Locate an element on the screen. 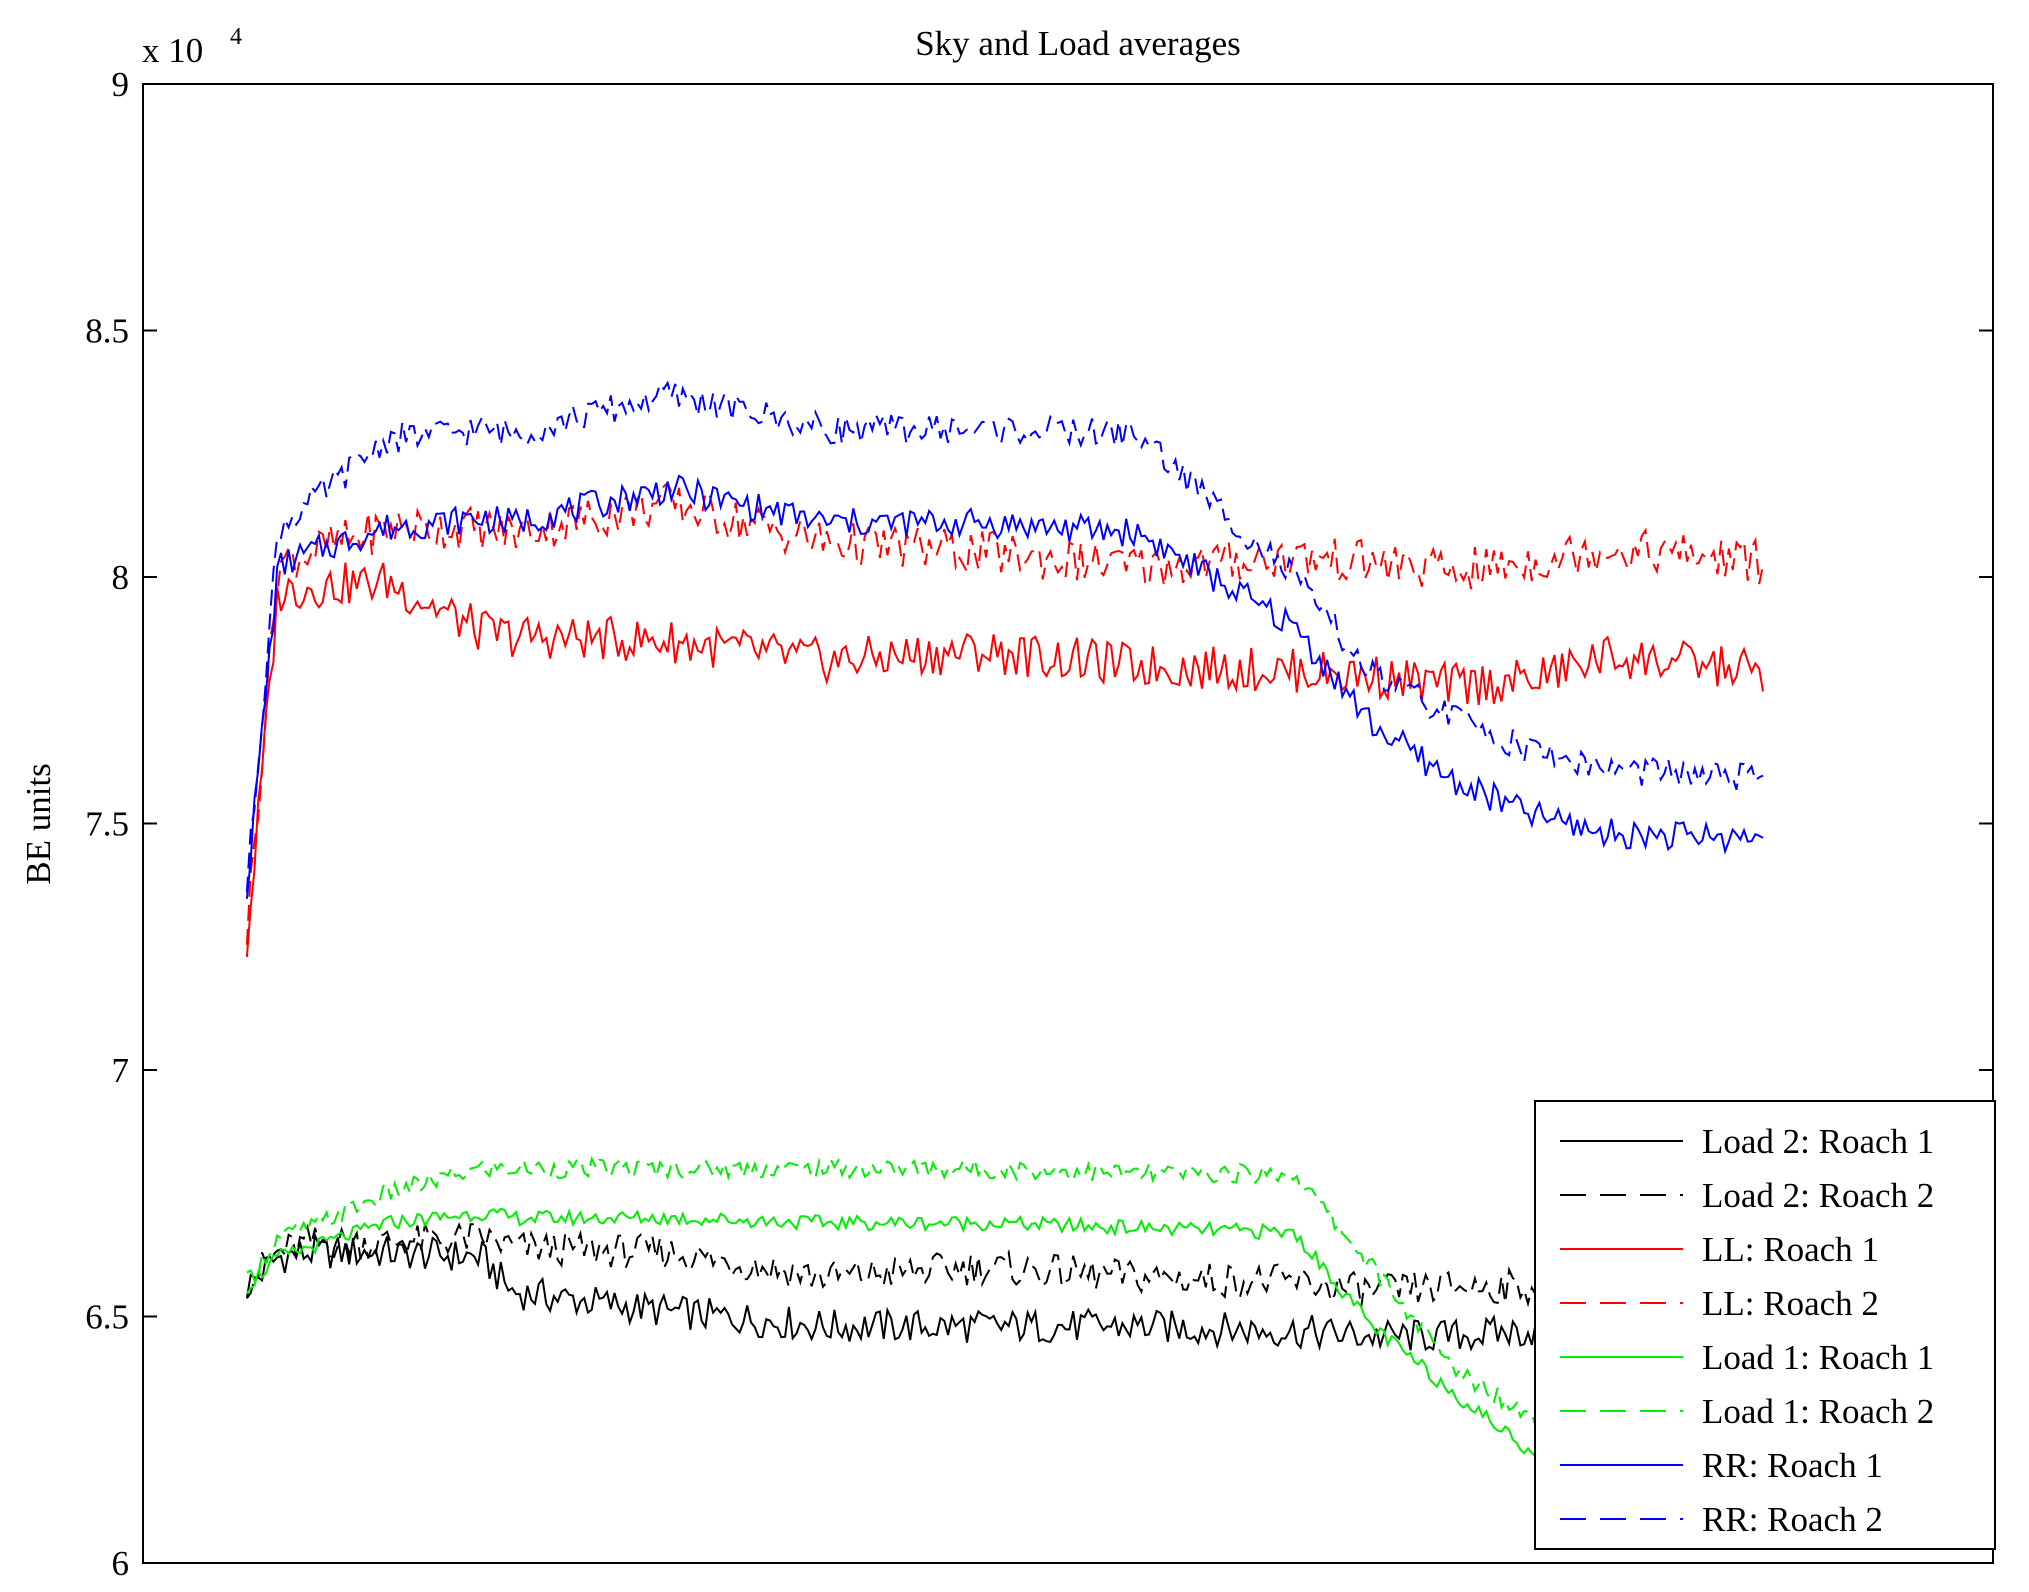  y-exponent-base: x 10 is located at coordinates (172, 50).